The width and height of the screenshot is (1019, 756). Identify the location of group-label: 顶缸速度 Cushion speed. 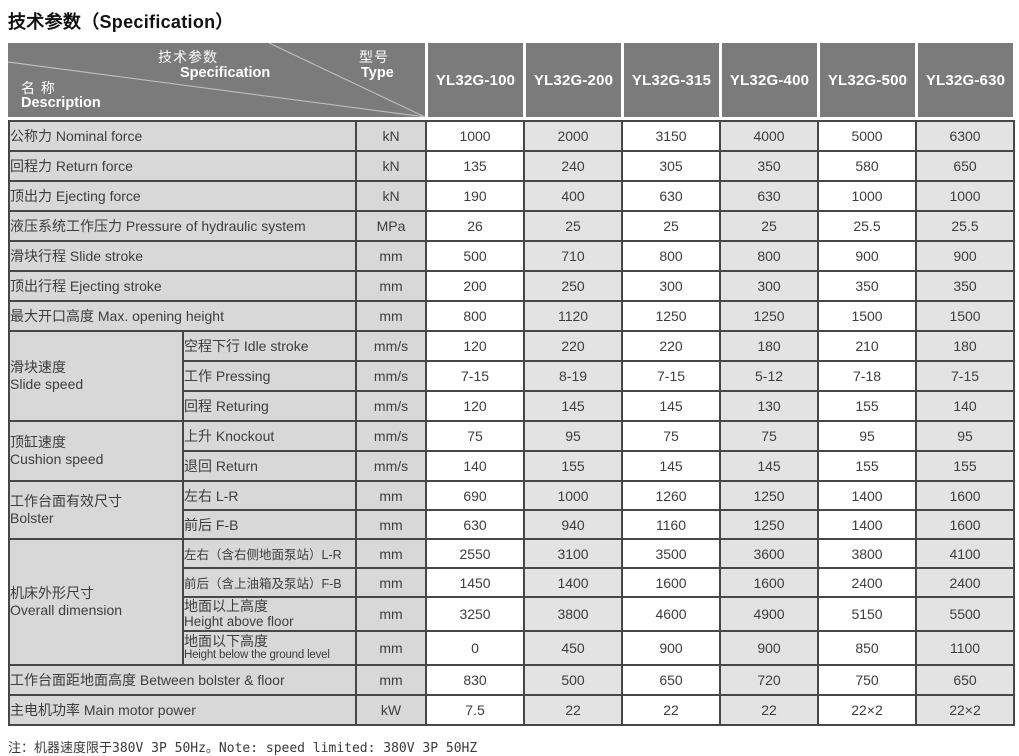
(96, 451).